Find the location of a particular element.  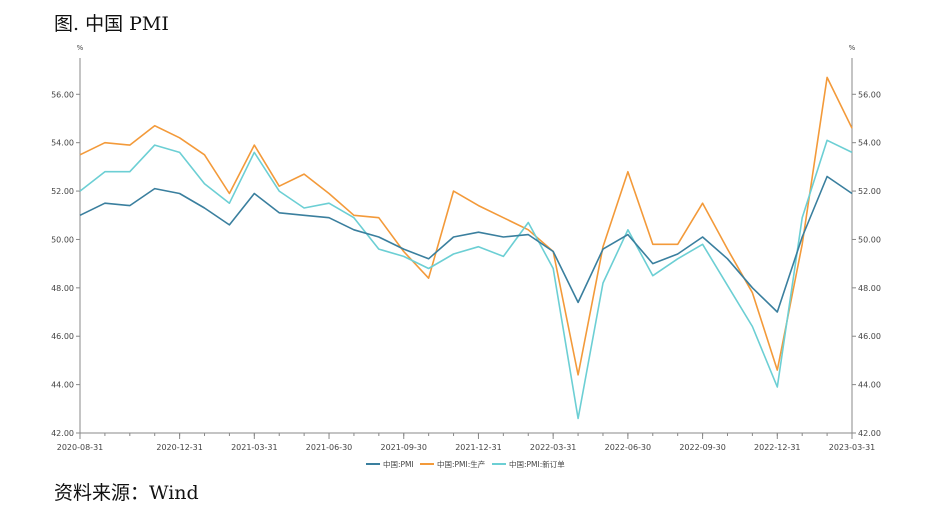

y-tick-label-right: 42.00 is located at coordinates (869, 433).